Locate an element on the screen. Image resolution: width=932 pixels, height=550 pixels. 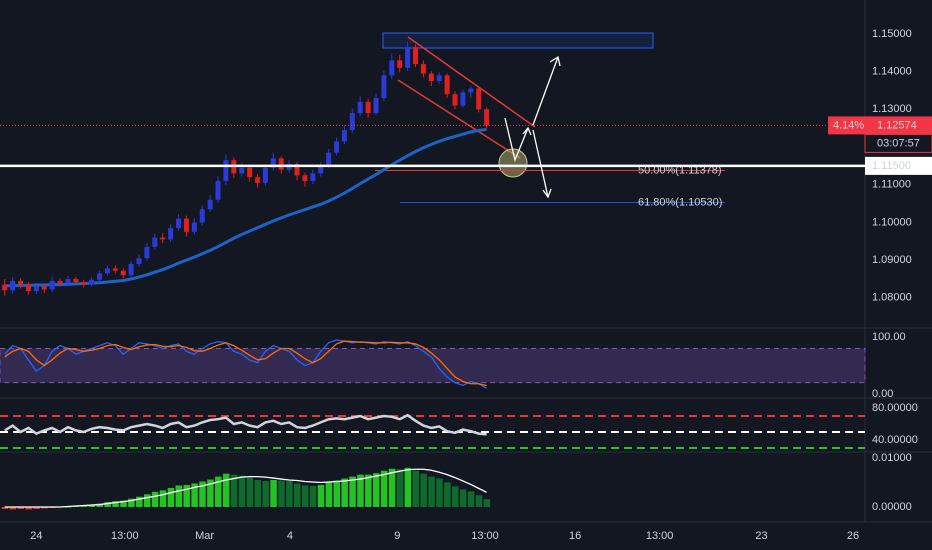
arrow-head is located at coordinates (527, 131).